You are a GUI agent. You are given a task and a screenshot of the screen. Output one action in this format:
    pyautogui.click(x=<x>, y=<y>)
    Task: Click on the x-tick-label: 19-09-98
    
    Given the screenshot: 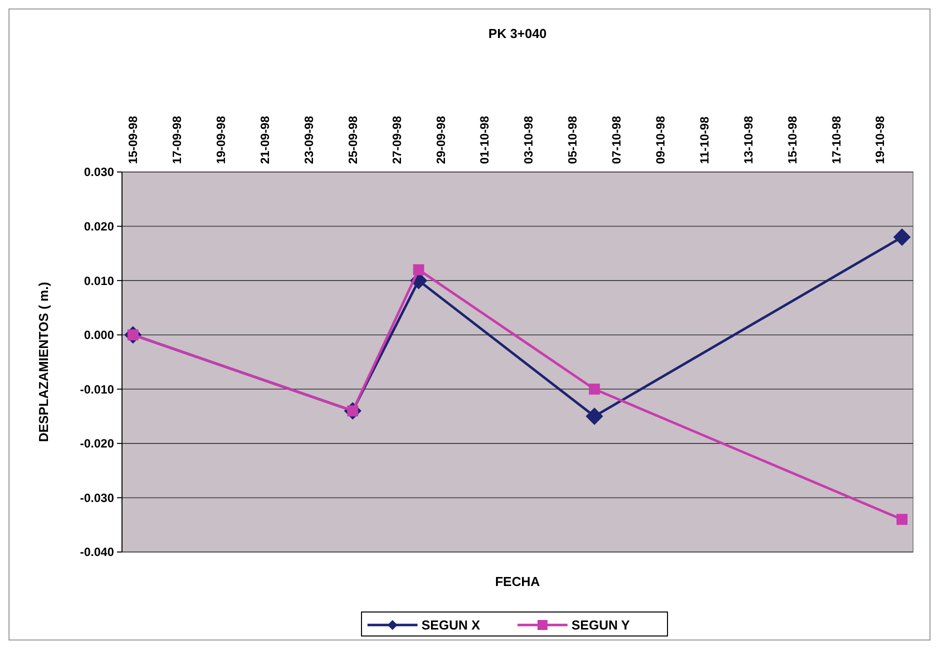 What is the action you would take?
    pyautogui.click(x=221, y=140)
    